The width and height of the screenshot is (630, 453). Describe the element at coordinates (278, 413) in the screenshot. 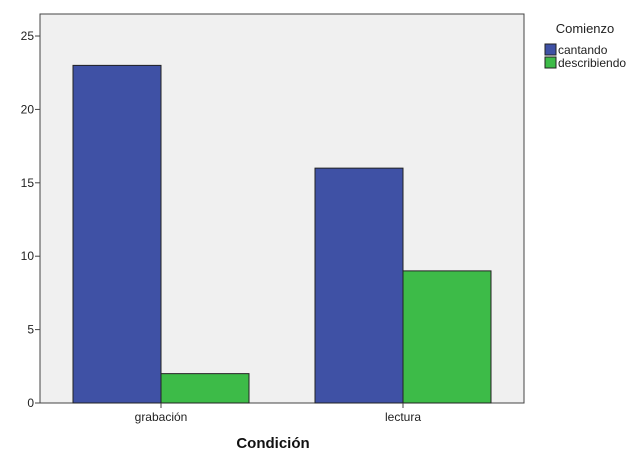

I see `x-axis: grabación lectura` at that location.